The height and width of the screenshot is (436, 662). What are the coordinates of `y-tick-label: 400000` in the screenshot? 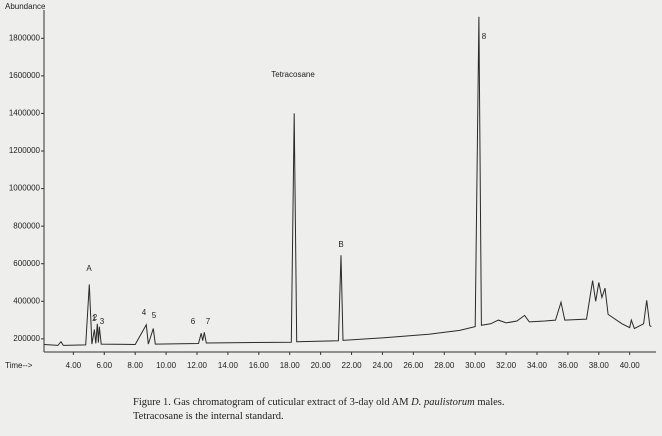 It's located at (26, 300).